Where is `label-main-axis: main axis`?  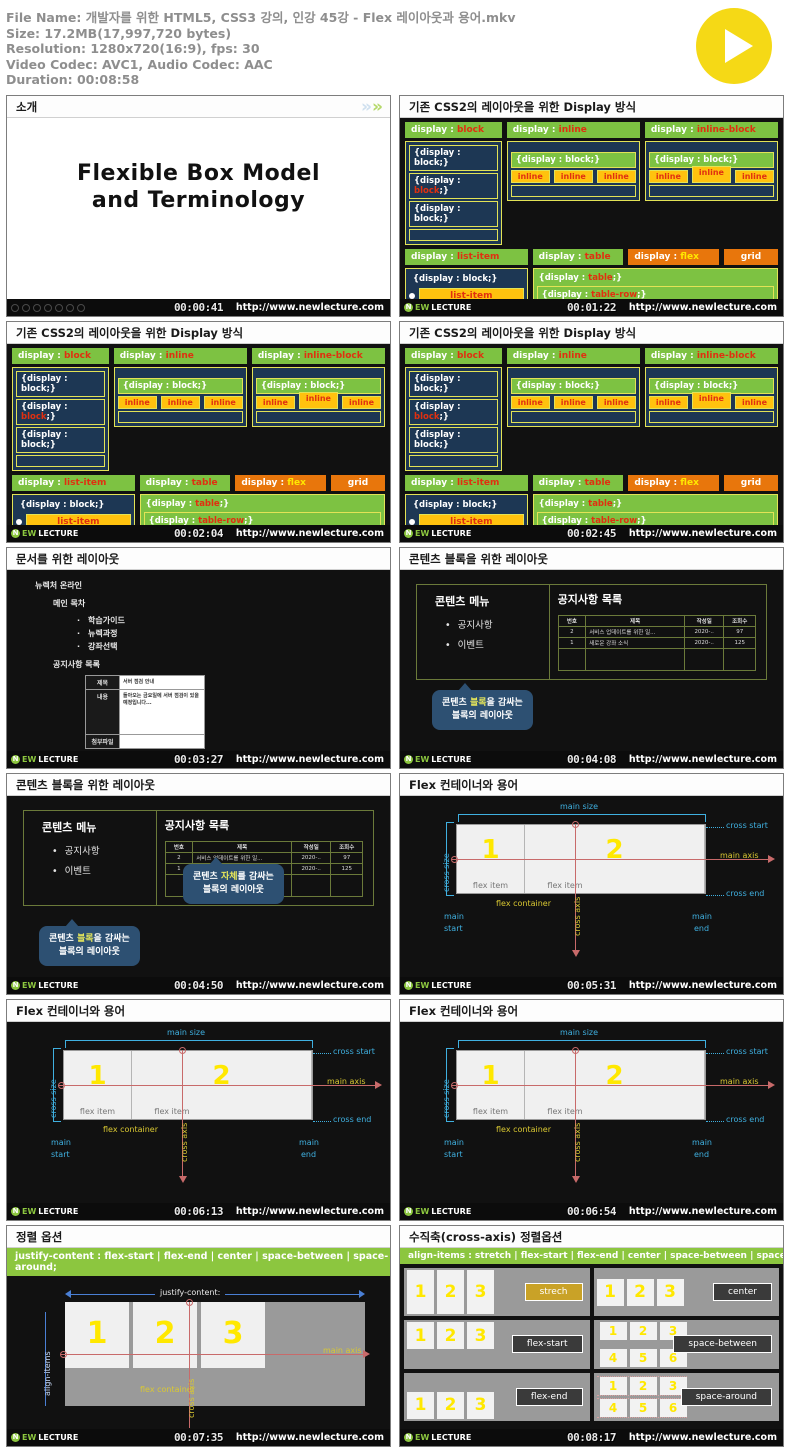
label-main-axis: main axis is located at coordinates (346, 1081).